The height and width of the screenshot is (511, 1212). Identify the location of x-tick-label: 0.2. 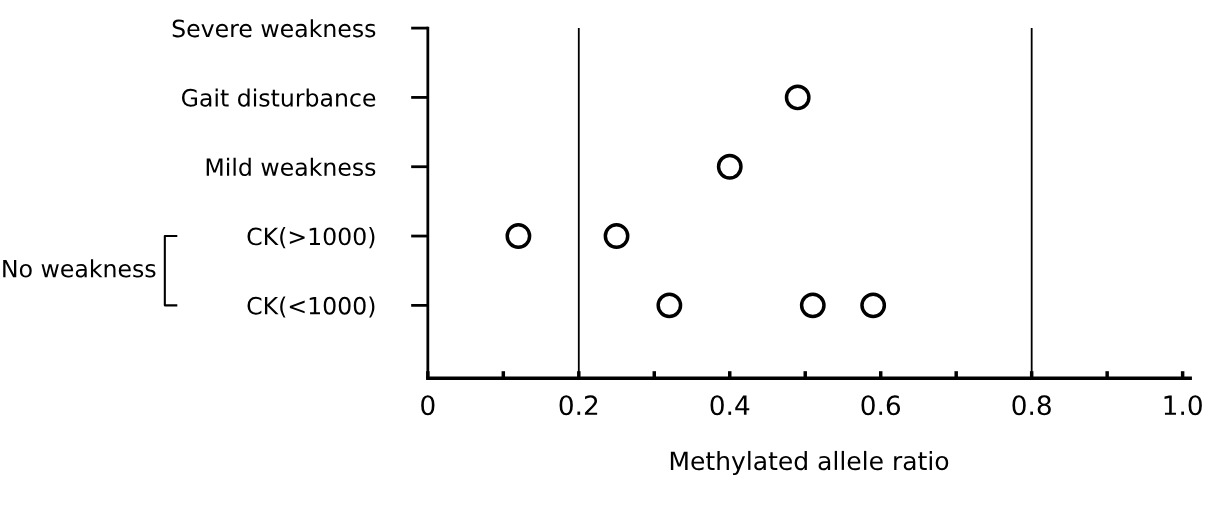
(578, 405).